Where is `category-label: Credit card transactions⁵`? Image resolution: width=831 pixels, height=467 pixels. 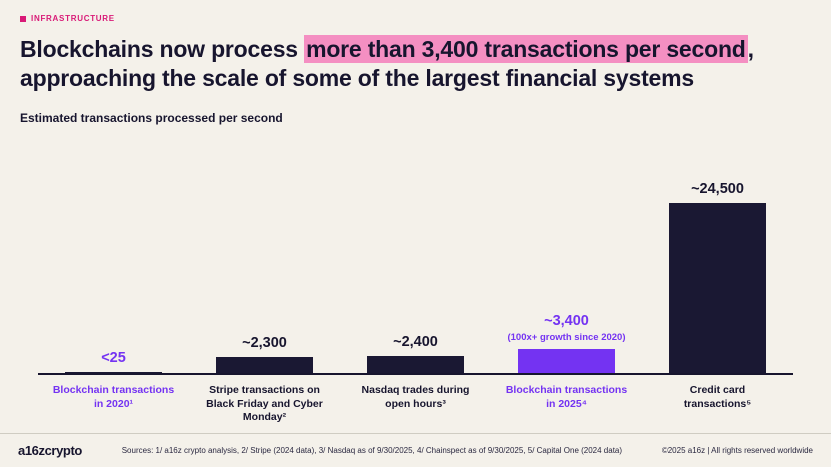 category-label: Credit card transactions⁵ is located at coordinates (717, 404).